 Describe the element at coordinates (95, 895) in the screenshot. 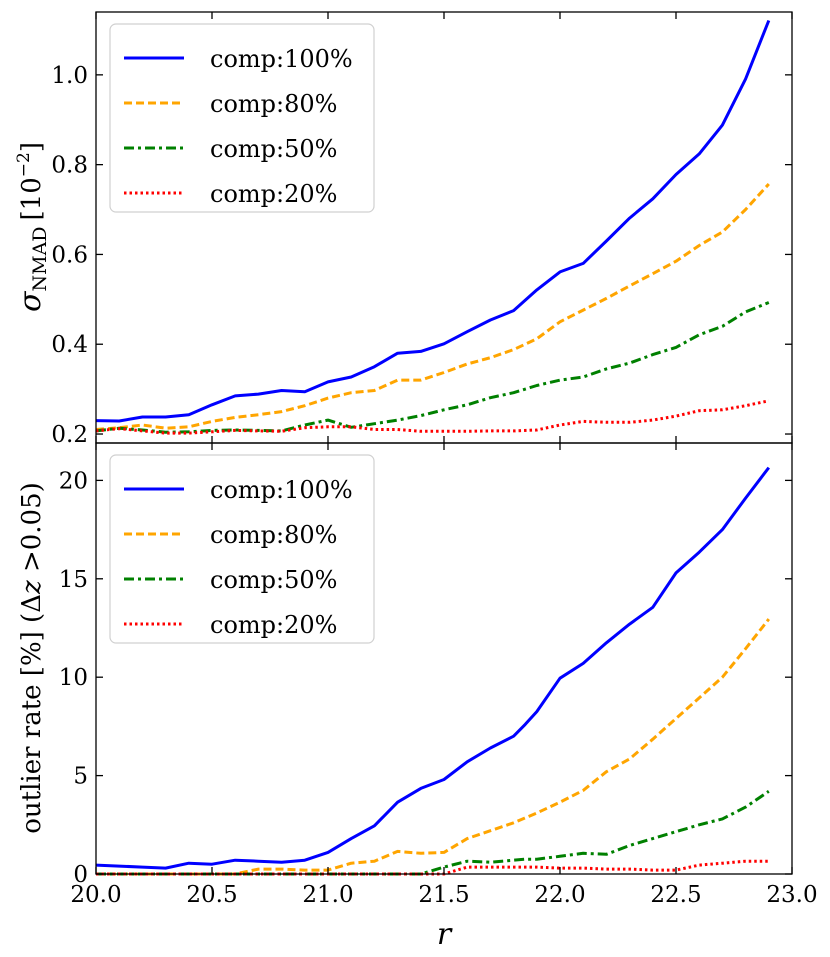

I see `x-tick-label: 20.0` at that location.